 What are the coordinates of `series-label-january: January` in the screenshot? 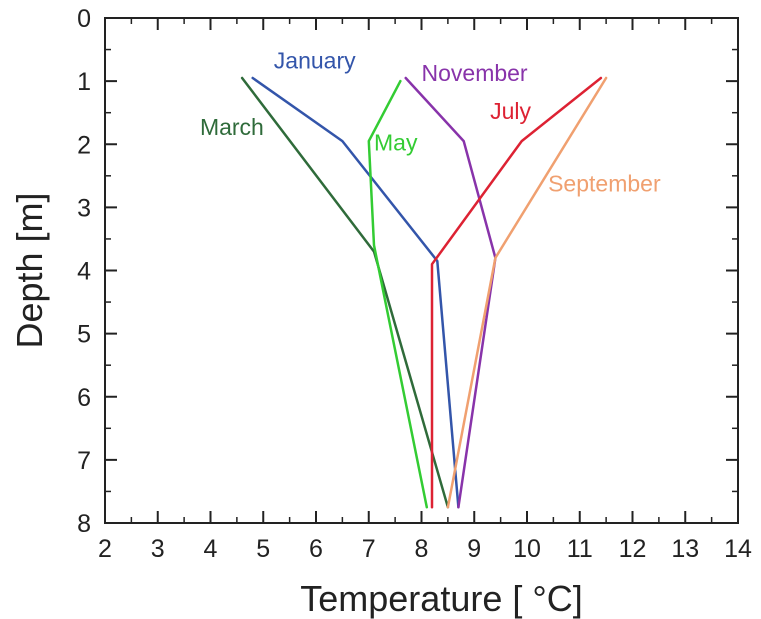 It's located at (315, 61).